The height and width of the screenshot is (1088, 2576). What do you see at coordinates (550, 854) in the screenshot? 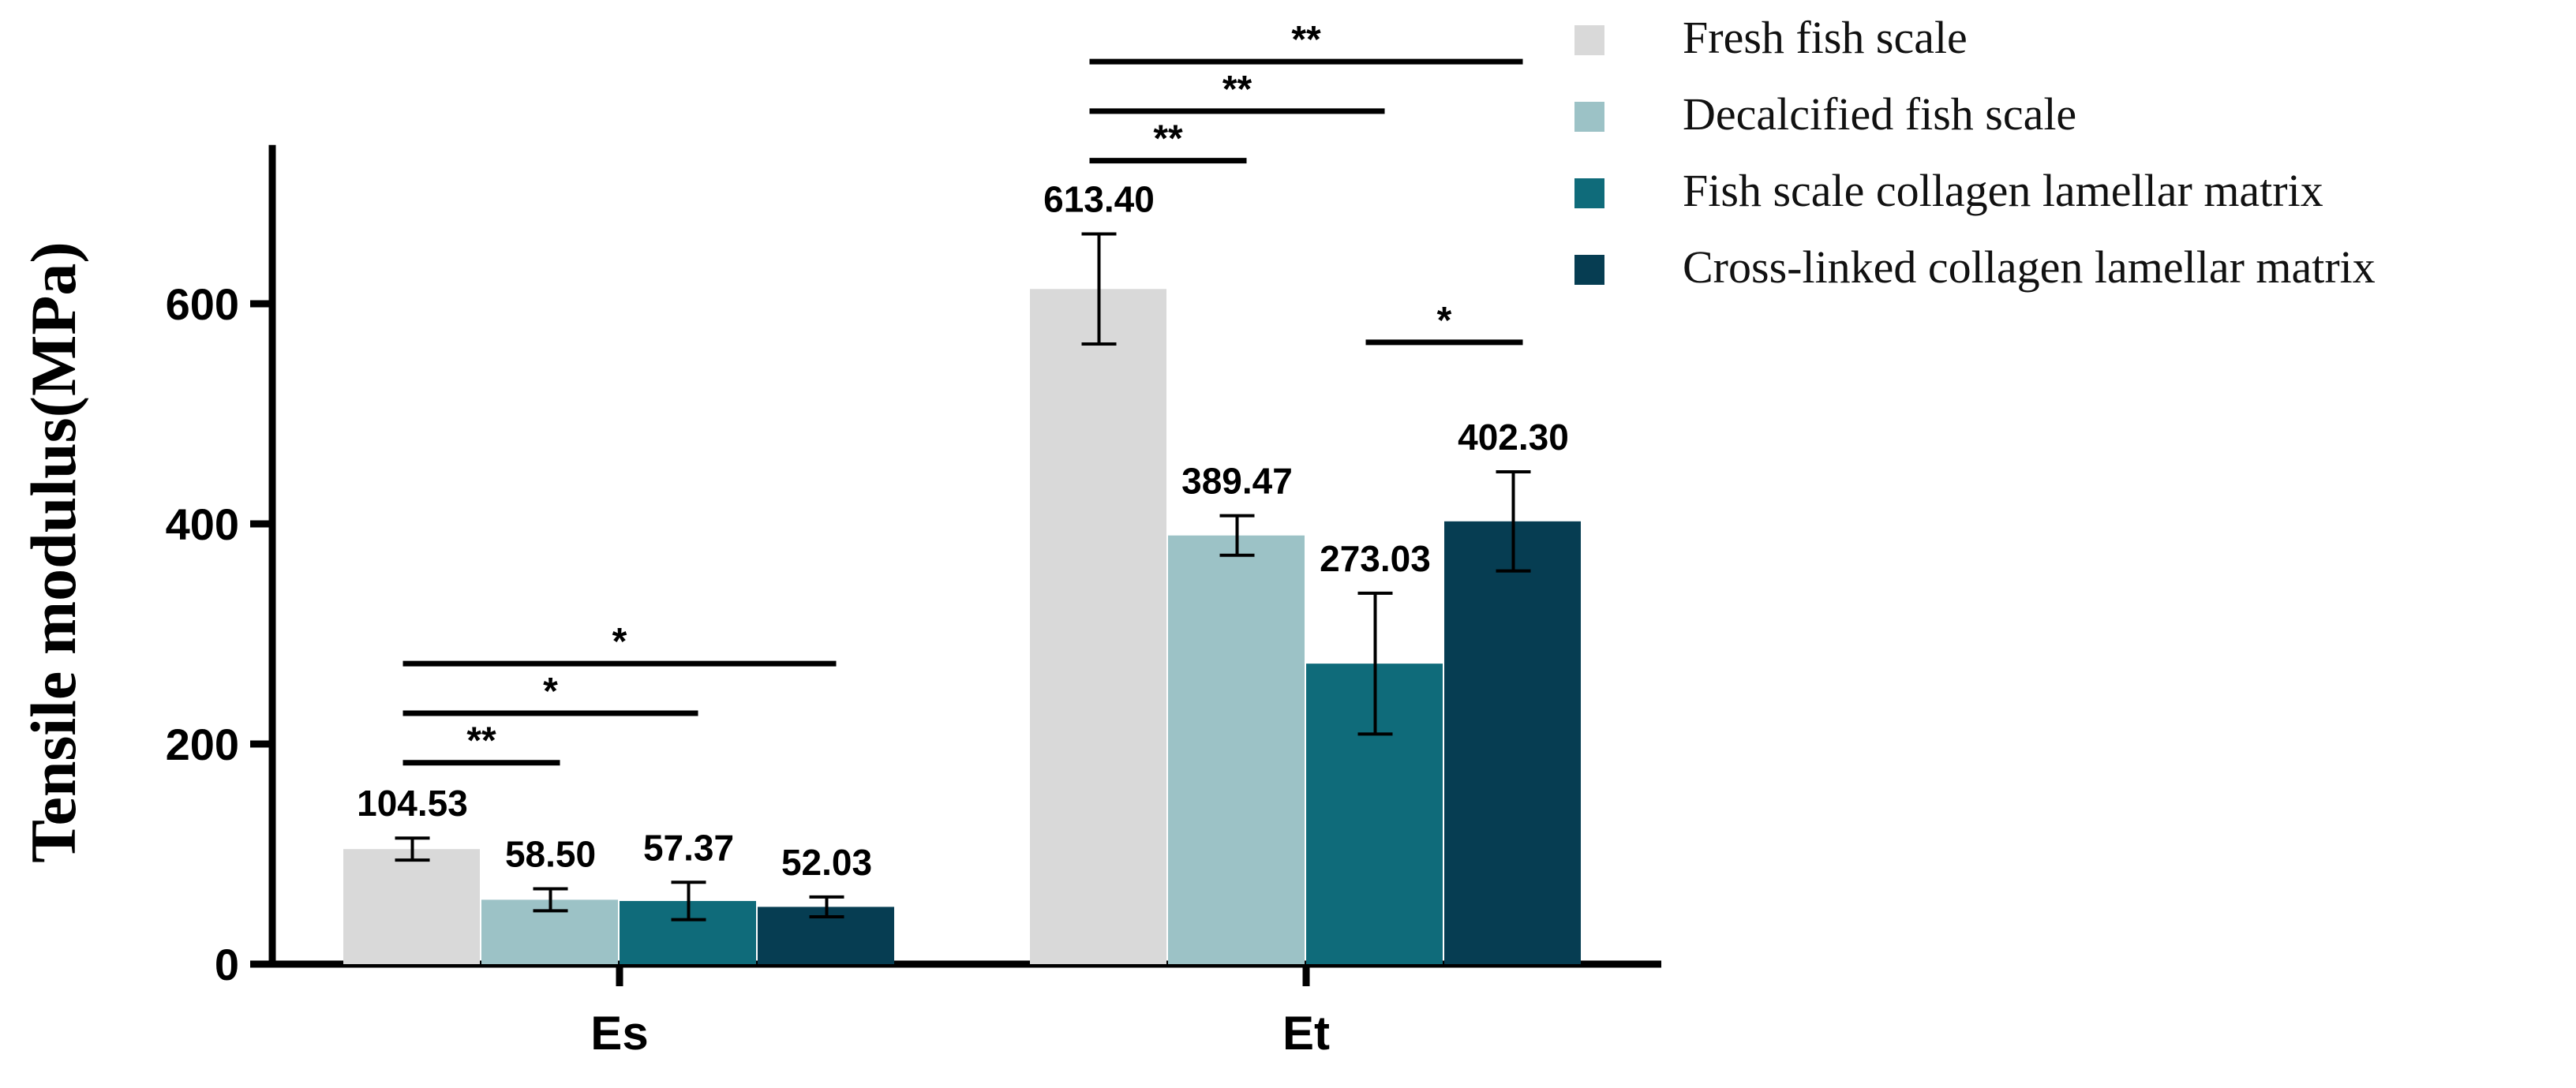
I see `data-label: 58.50` at bounding box center [550, 854].